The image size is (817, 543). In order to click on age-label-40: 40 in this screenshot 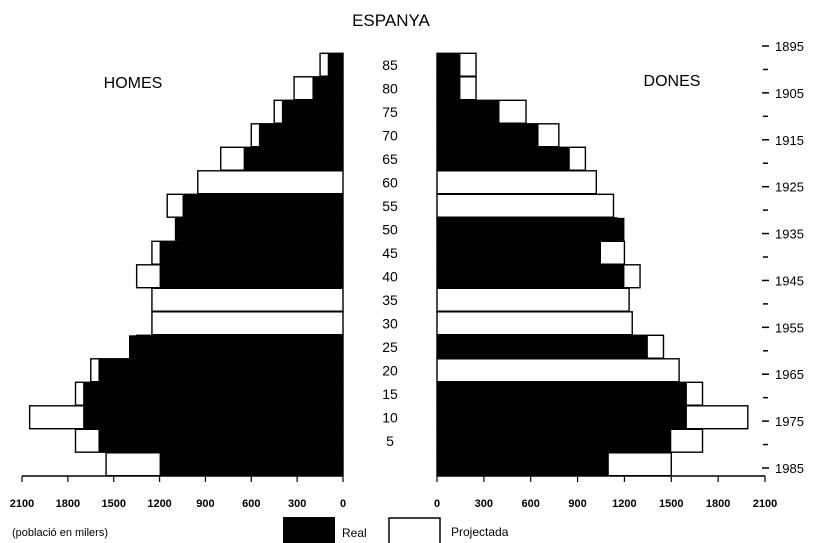, I will do `click(390, 276)`.